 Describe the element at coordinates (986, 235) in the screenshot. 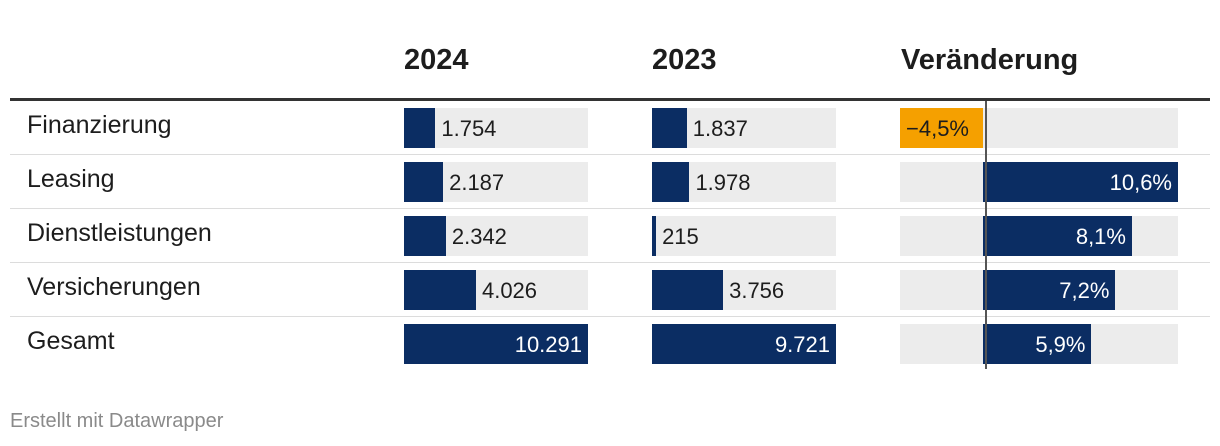

I see `change-zero-line` at that location.